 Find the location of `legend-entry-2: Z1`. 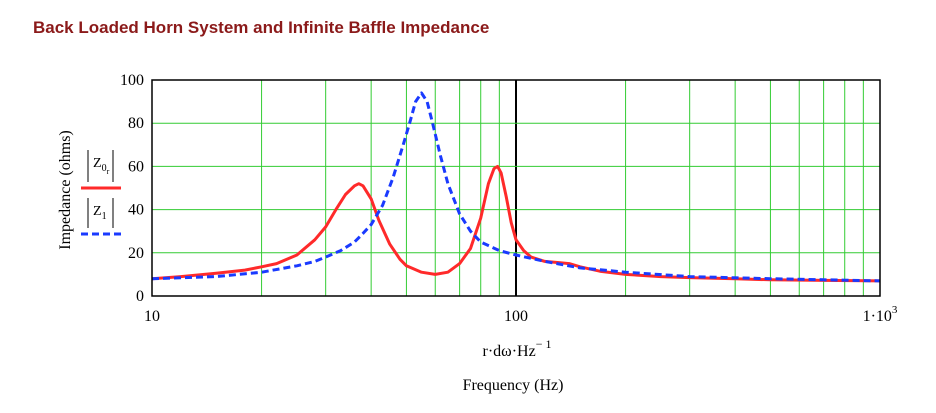

legend-entry-2: Z1 is located at coordinates (101, 217).